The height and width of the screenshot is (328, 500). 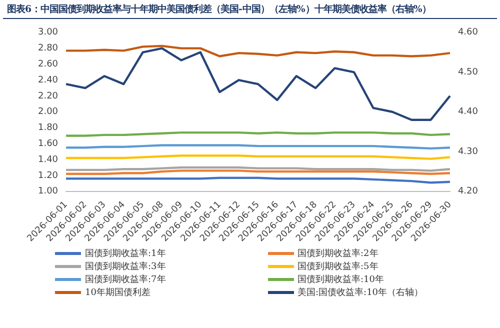 What do you see at coordinates (48, 33) in the screenshot?
I see `y-tick-label: 3.00` at bounding box center [48, 33].